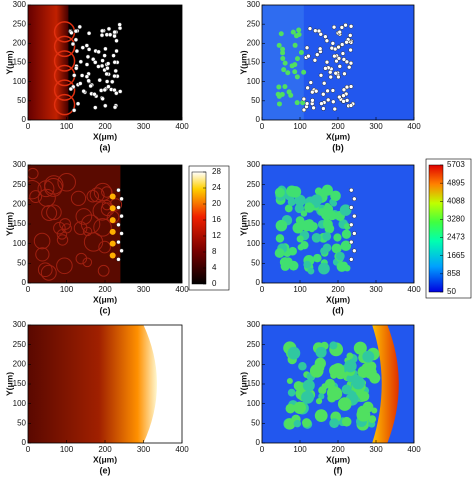  I want to click on y-tick-label: 150, so click(20, 62).